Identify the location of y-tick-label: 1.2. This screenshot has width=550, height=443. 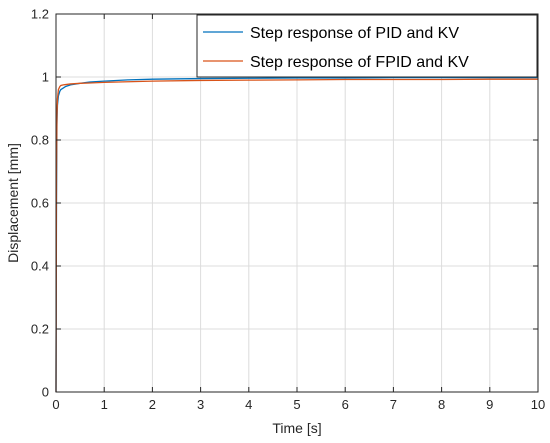
(40, 14).